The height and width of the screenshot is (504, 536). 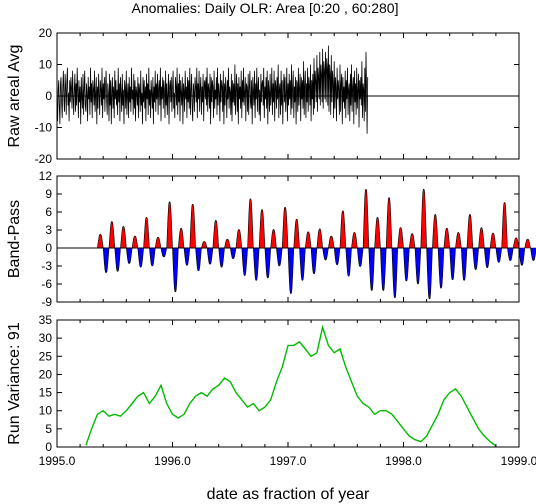 What do you see at coordinates (14, 96) in the screenshot?
I see `raw-y-axis-title: Raw areal Avg` at bounding box center [14, 96].